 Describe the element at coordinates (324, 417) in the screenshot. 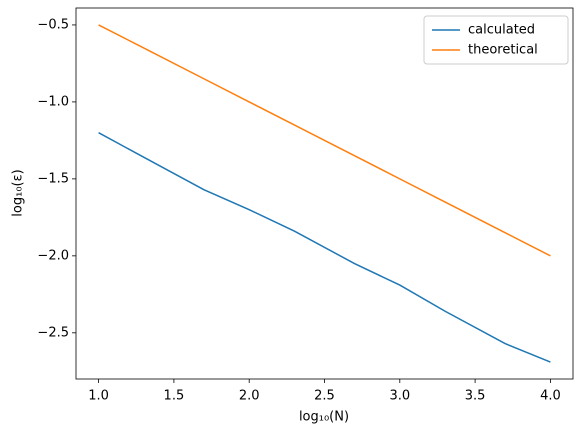

I see `x-axis-label: log₁₀(N)` at that location.